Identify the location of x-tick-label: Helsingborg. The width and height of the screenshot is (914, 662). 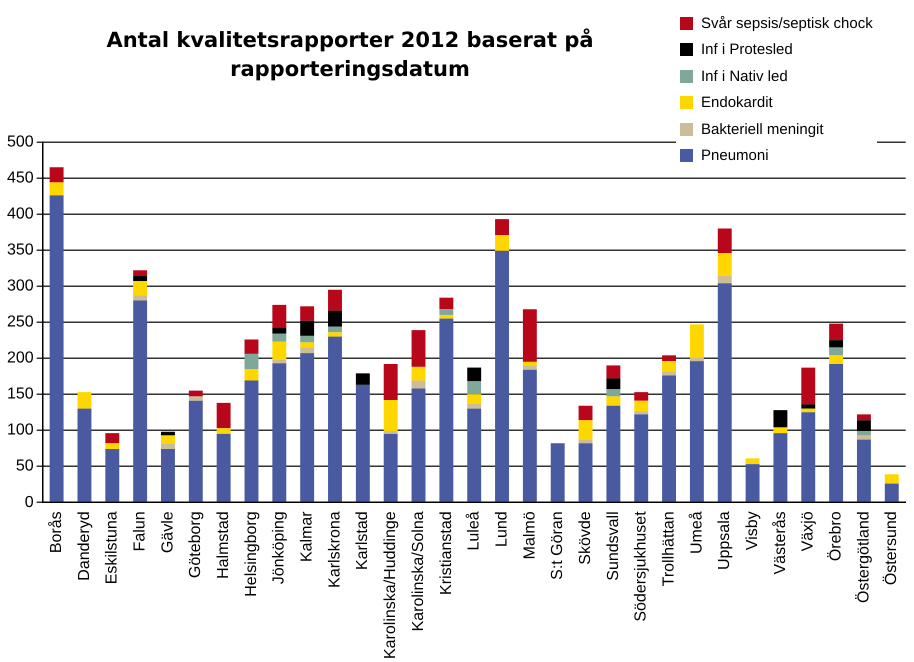
(251, 554).